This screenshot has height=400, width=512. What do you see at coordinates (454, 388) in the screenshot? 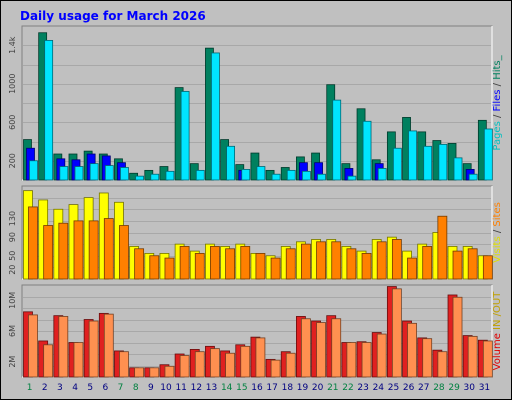
I see `x-tick-label: 29` at bounding box center [454, 388].